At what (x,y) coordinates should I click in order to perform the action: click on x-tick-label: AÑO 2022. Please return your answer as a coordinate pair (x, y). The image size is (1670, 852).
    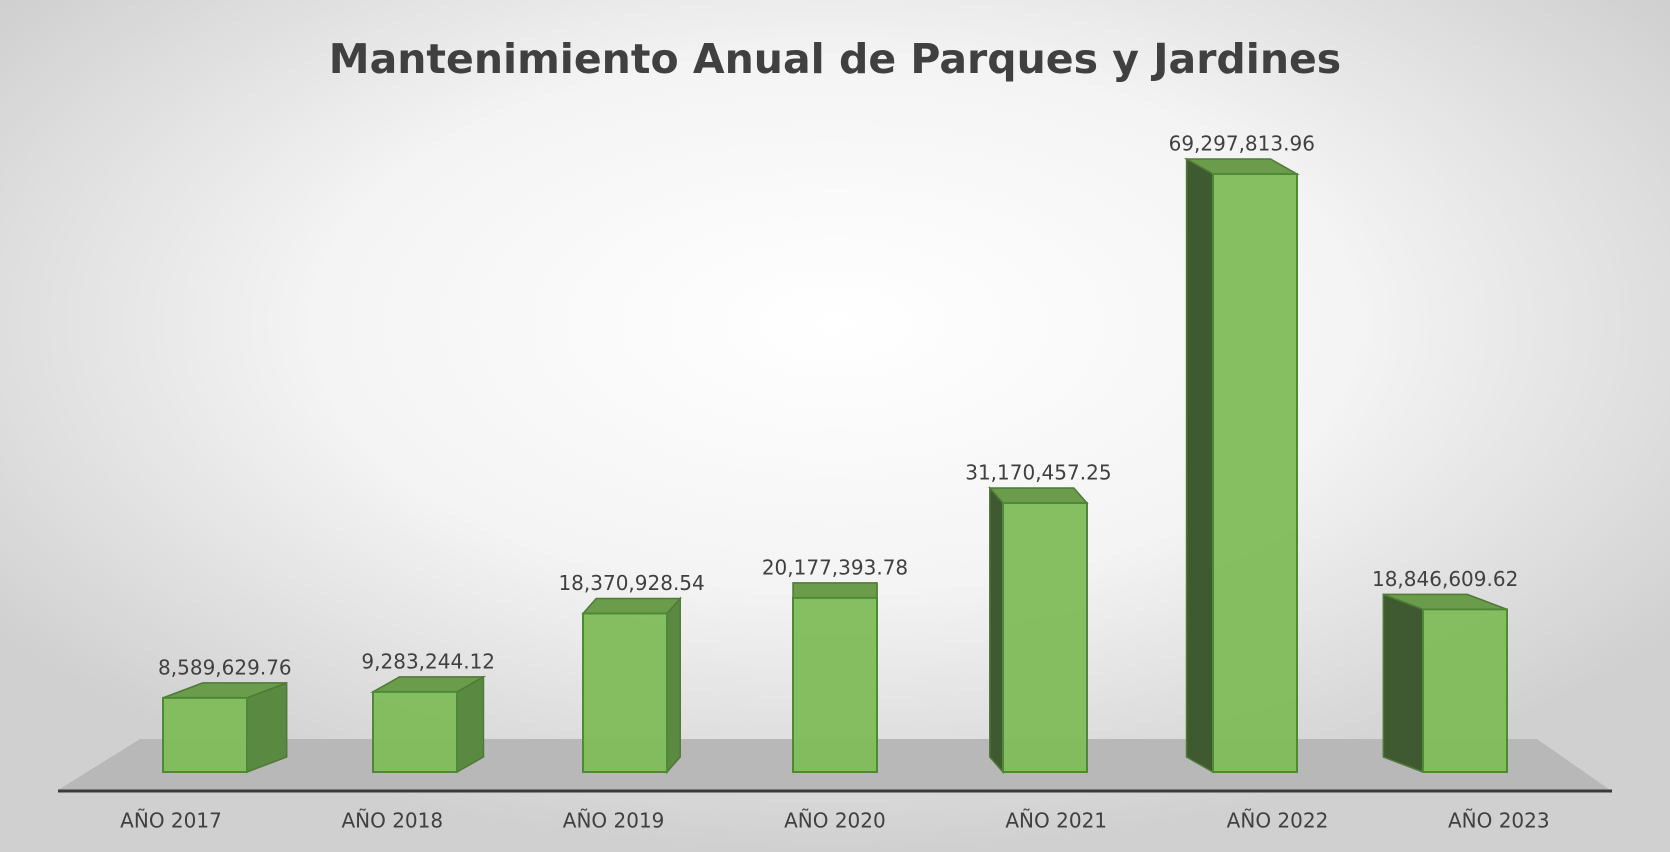
    Looking at the image, I should click on (1278, 821).